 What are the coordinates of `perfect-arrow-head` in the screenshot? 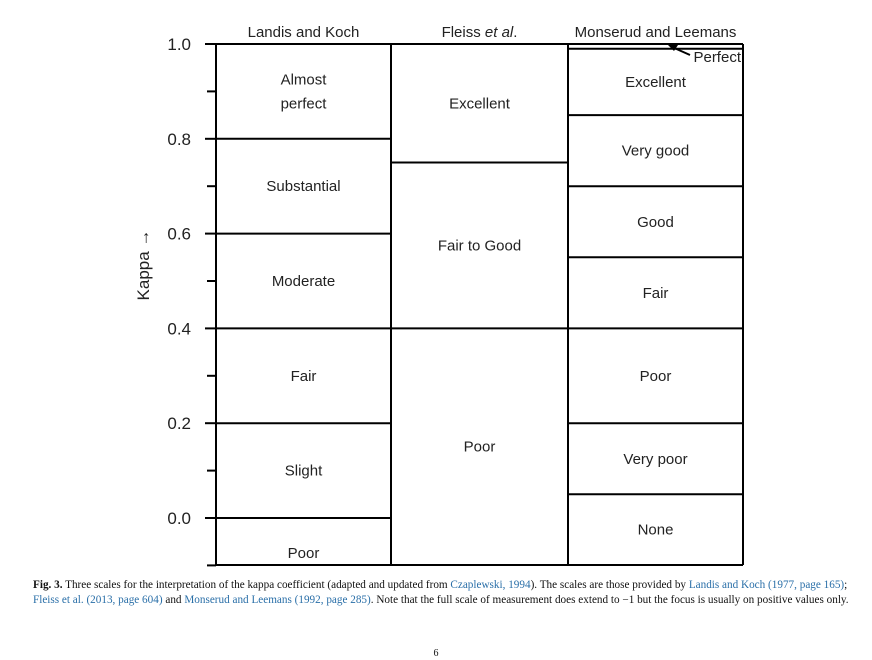 It's located at (673, 48).